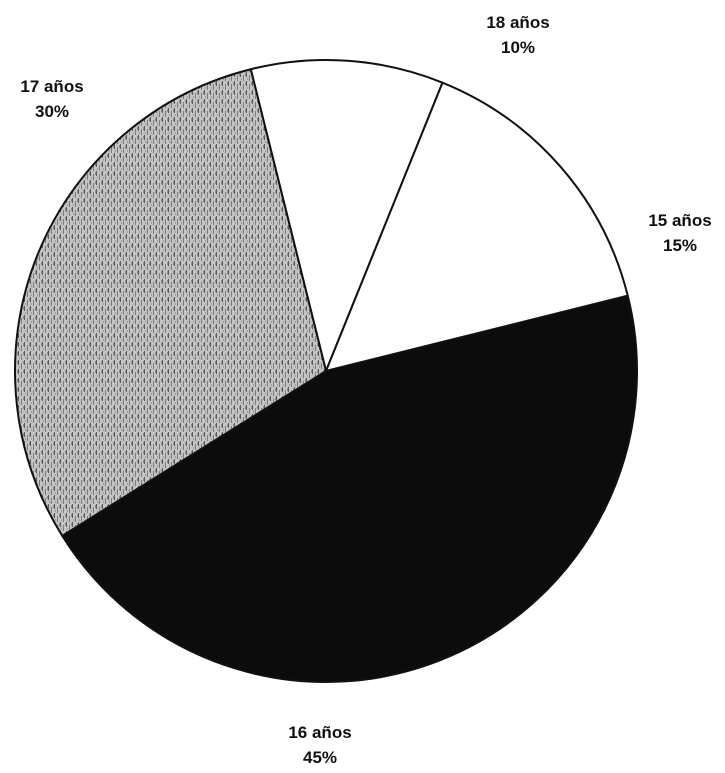 Image resolution: width=725 pixels, height=773 pixels. I want to click on slice-value-label-15: 15%, so click(680, 245).